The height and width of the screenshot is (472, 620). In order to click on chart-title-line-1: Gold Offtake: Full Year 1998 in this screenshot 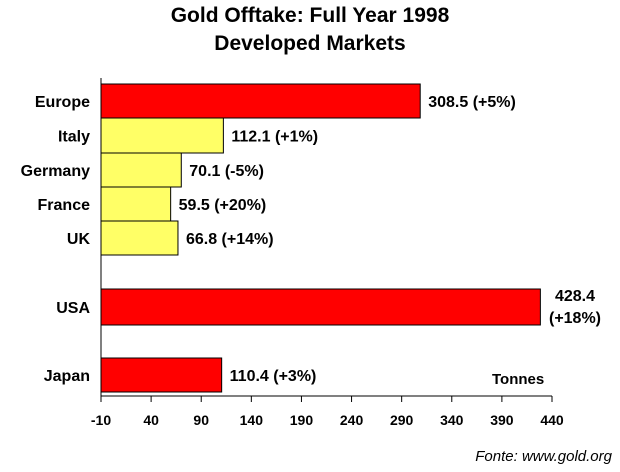, I will do `click(310, 15)`.